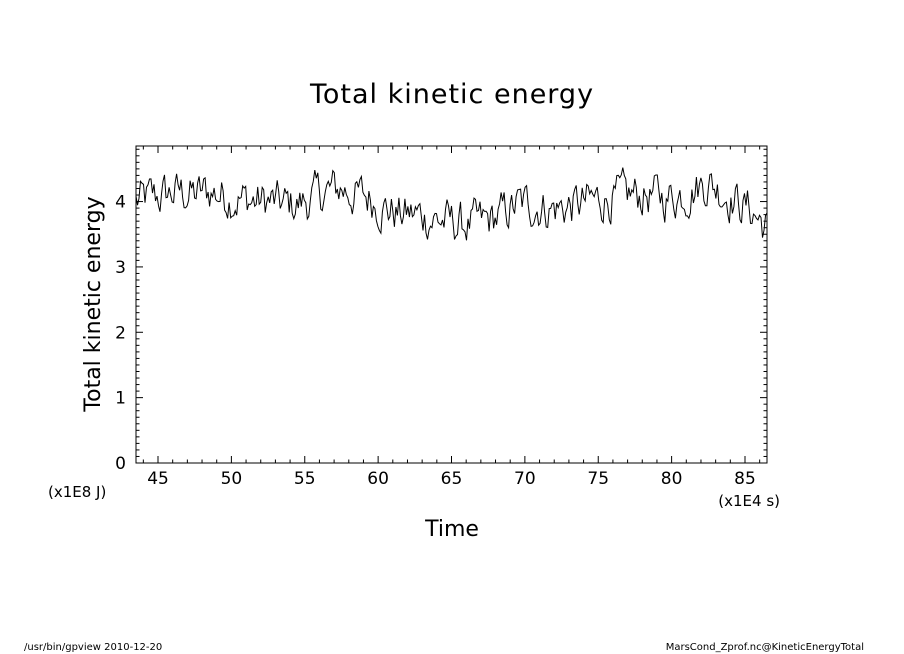 The height and width of the screenshot is (654, 904). I want to click on series-line, so click(451, 204).